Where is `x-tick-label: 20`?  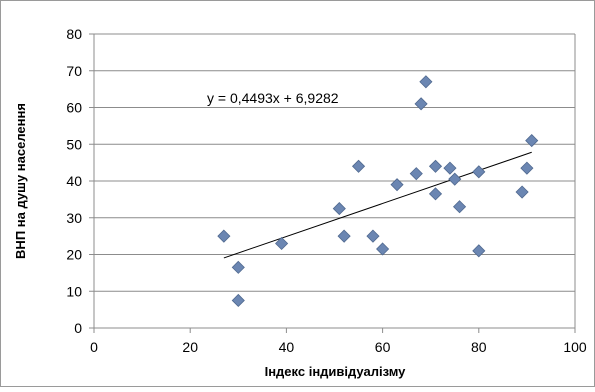 x-tick-label: 20 is located at coordinates (190, 347).